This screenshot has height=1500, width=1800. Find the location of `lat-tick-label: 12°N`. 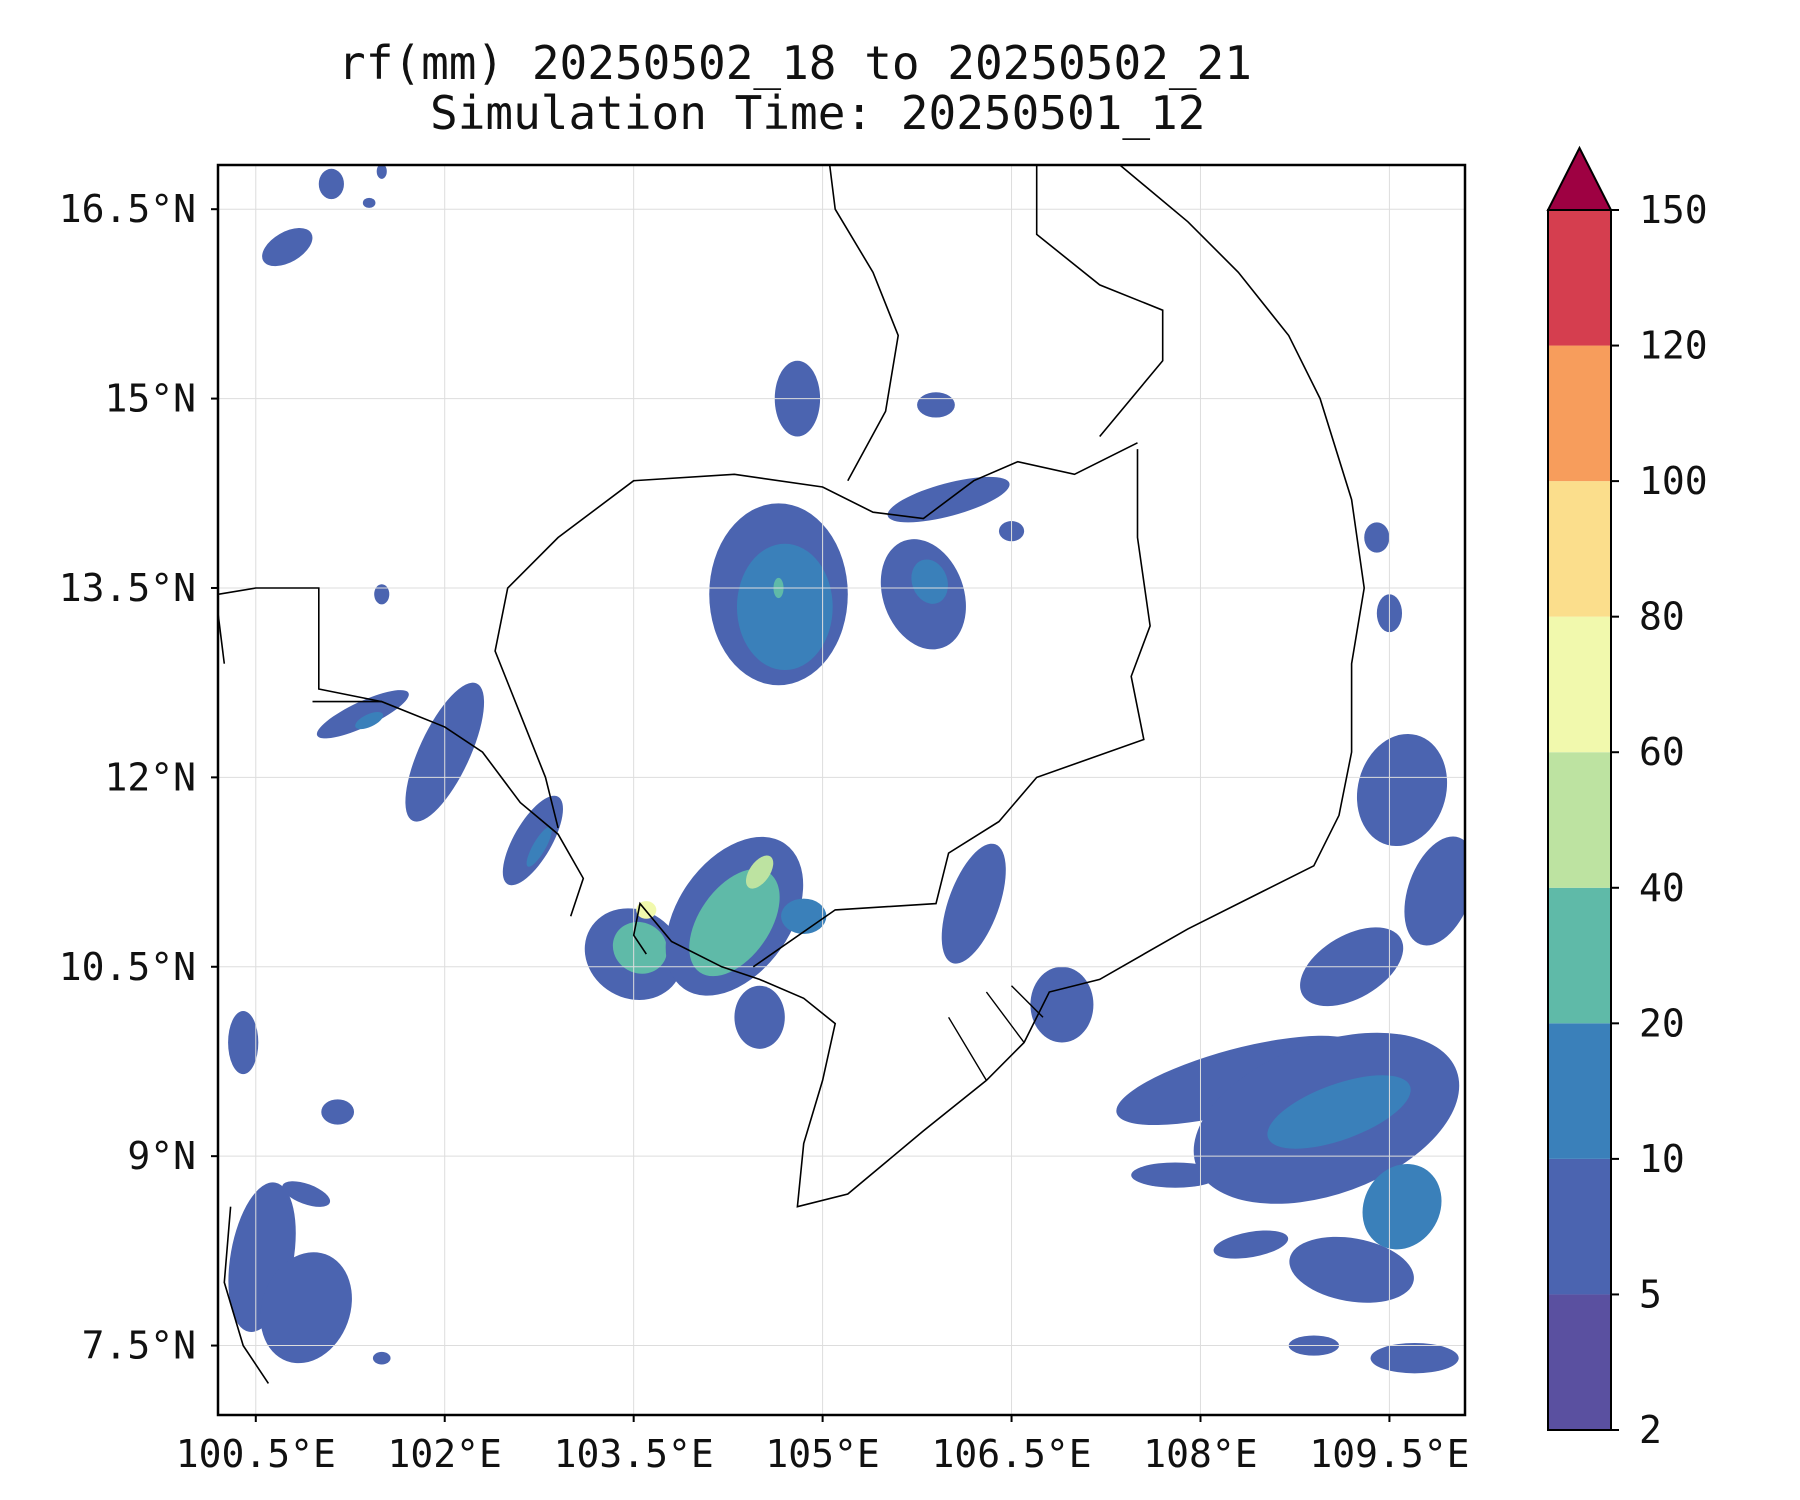

lat-tick-label: 12°N is located at coordinates (150, 777).